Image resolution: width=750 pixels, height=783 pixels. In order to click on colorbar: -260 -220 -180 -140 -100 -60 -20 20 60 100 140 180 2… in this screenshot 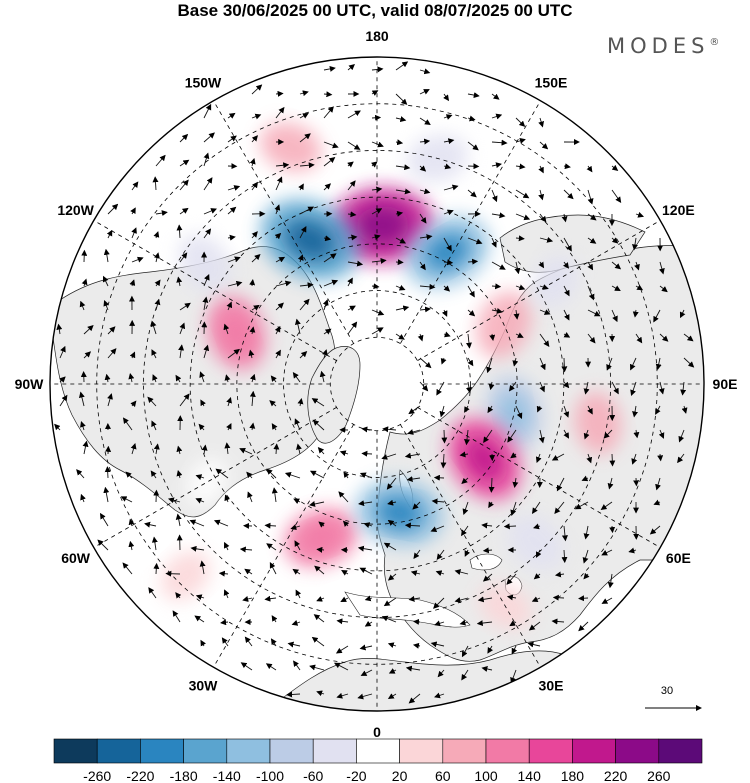, I will do `click(378, 760)`.